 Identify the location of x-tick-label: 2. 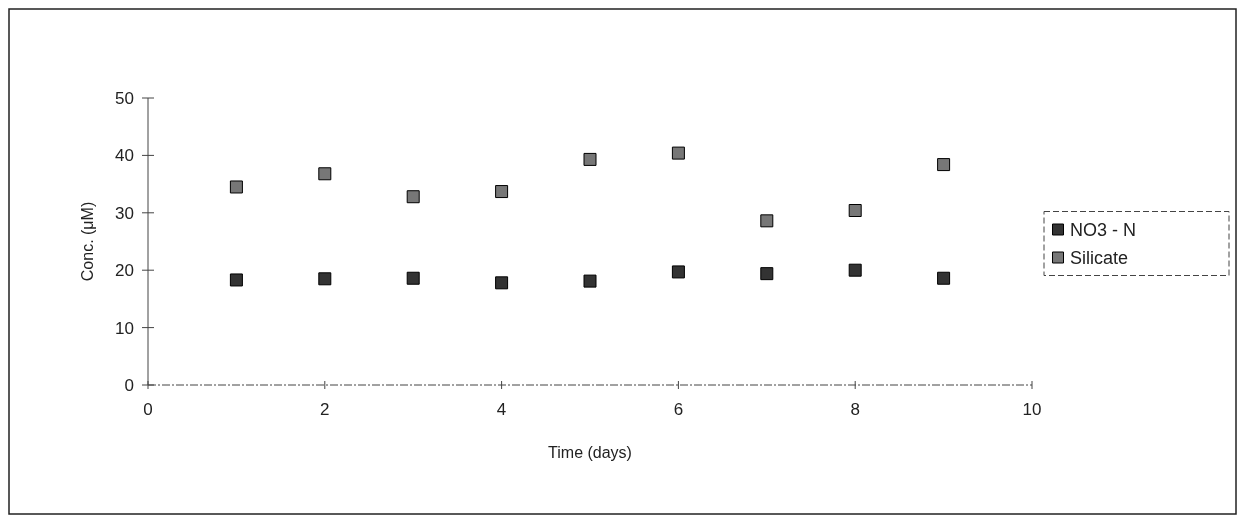
(325, 409).